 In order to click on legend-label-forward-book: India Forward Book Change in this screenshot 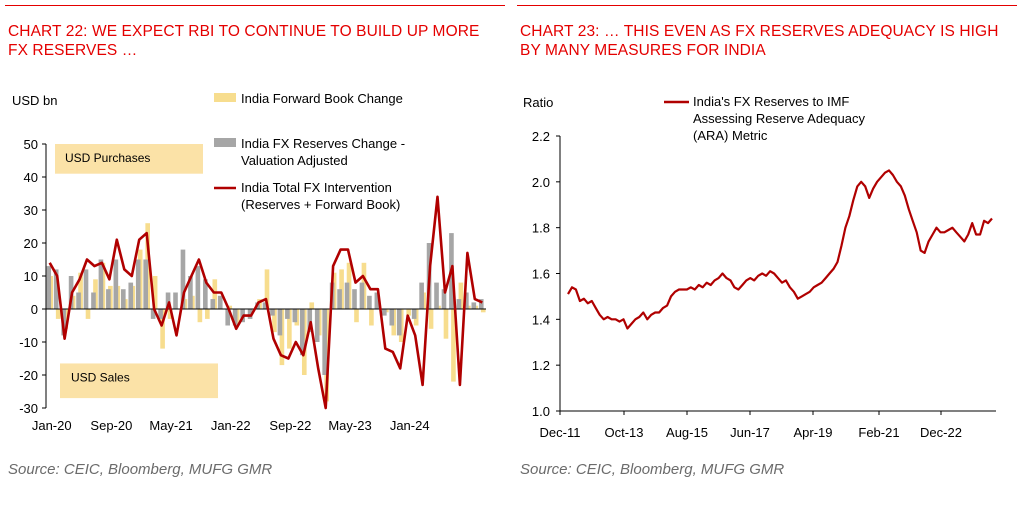, I will do `click(322, 98)`.